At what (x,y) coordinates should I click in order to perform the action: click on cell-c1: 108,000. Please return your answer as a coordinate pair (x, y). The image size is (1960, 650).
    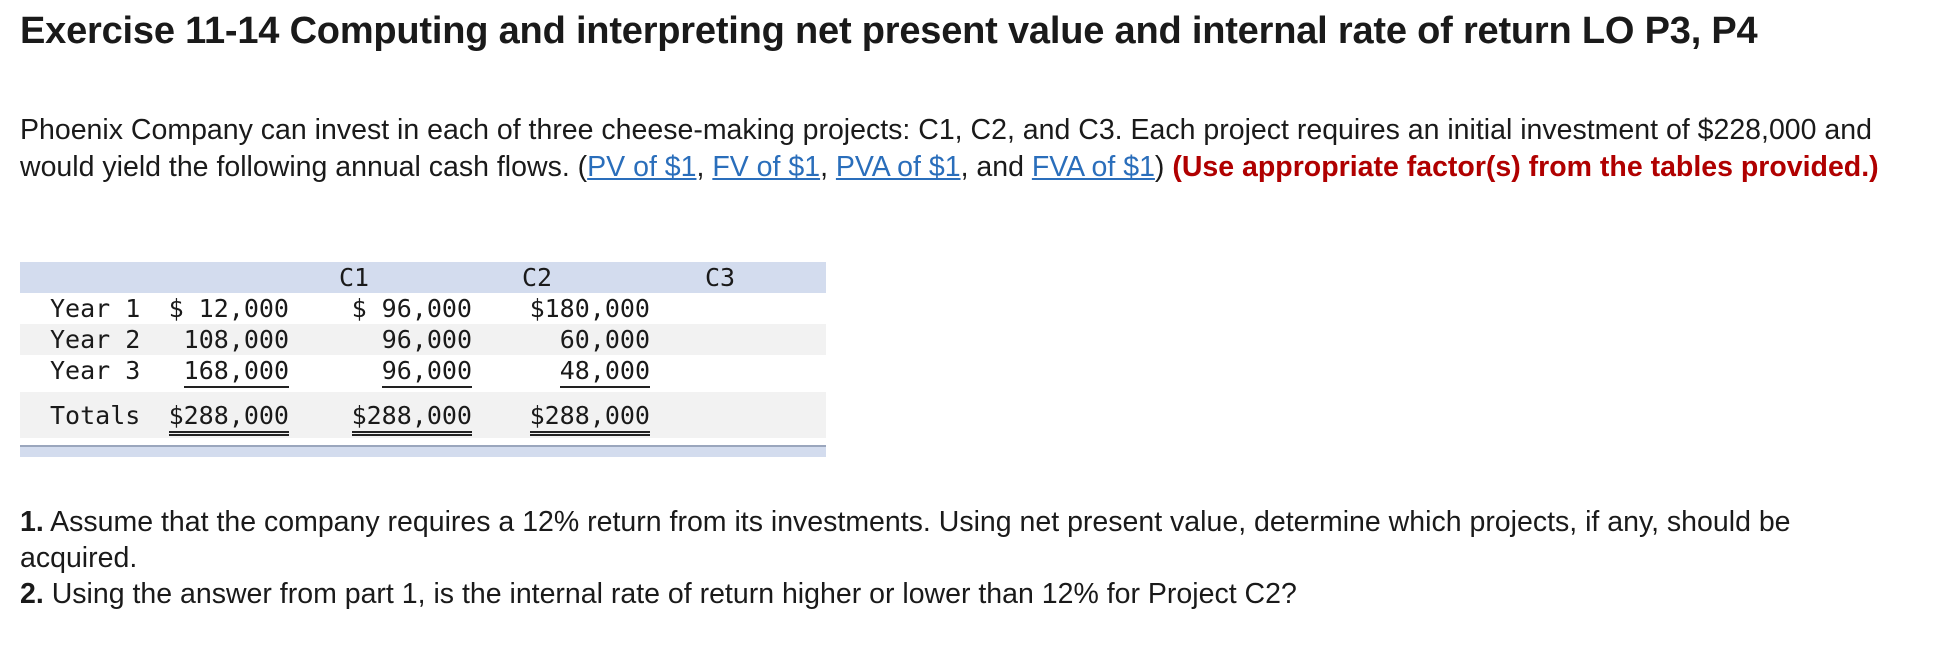
    Looking at the image, I should click on (236, 339).